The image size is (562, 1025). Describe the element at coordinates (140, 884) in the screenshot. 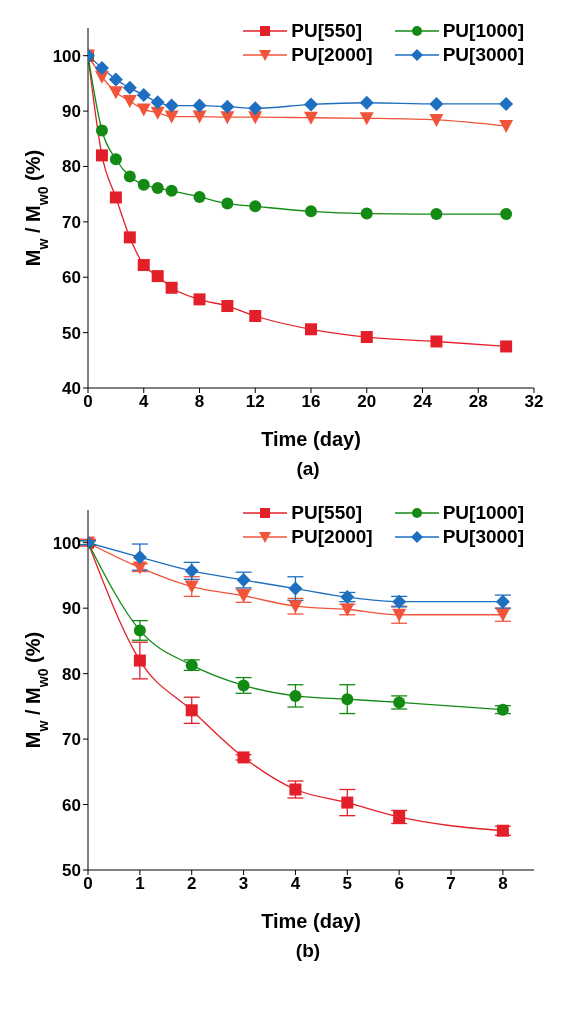

I see `x-tick-label: 1` at that location.